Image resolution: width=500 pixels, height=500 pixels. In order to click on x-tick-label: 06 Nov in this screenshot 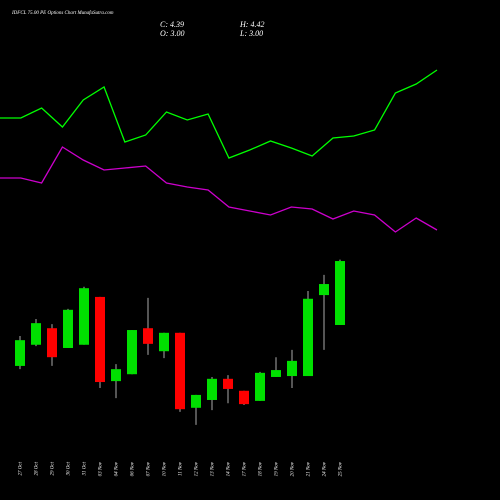, I will do `click(133, 468)`.